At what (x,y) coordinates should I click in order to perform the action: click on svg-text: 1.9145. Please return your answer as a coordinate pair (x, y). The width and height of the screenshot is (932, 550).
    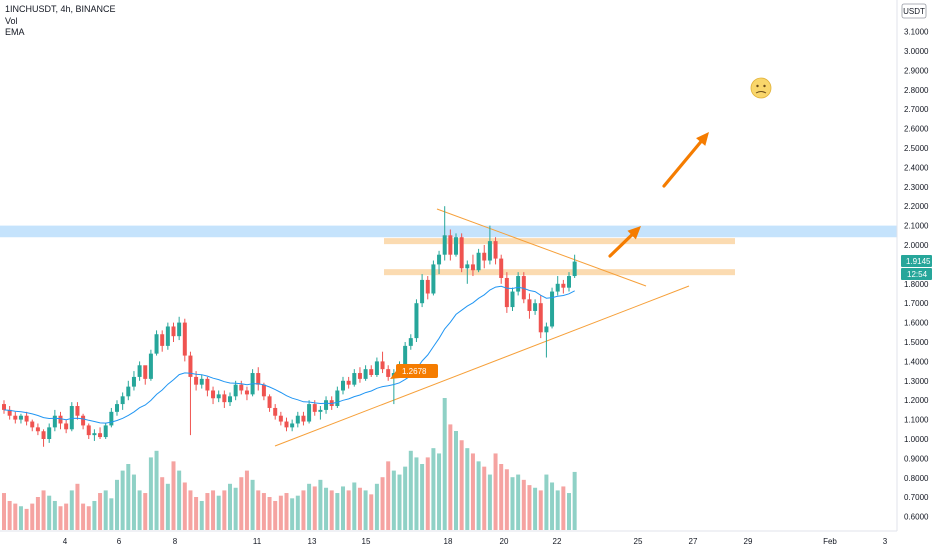
    Looking at the image, I should click on (918, 261).